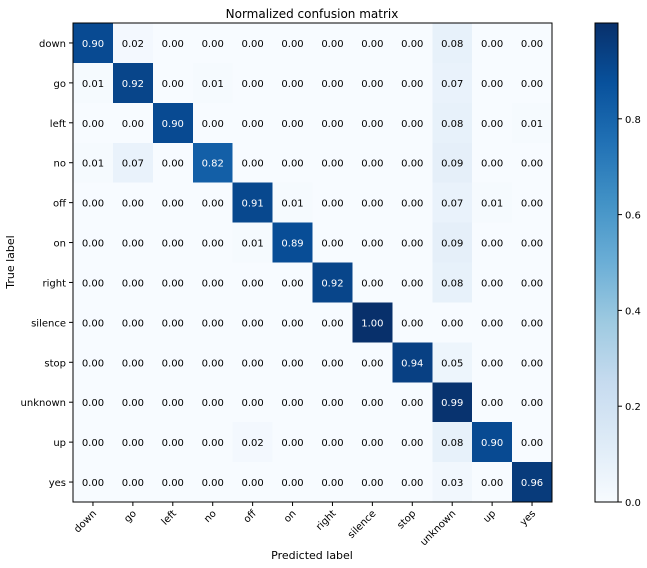  Describe the element at coordinates (633, 216) in the screenshot. I see `colorbar-tick-label: 0.6` at that location.